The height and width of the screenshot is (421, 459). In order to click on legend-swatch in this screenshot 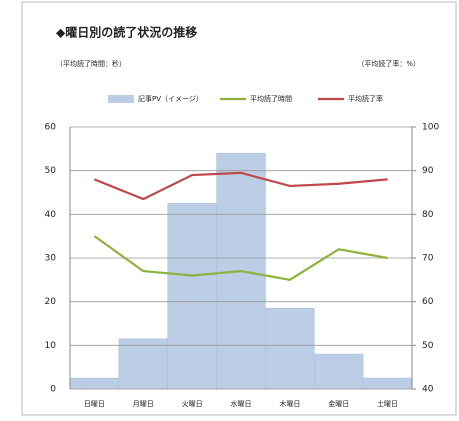, I will do `click(121, 99)`.